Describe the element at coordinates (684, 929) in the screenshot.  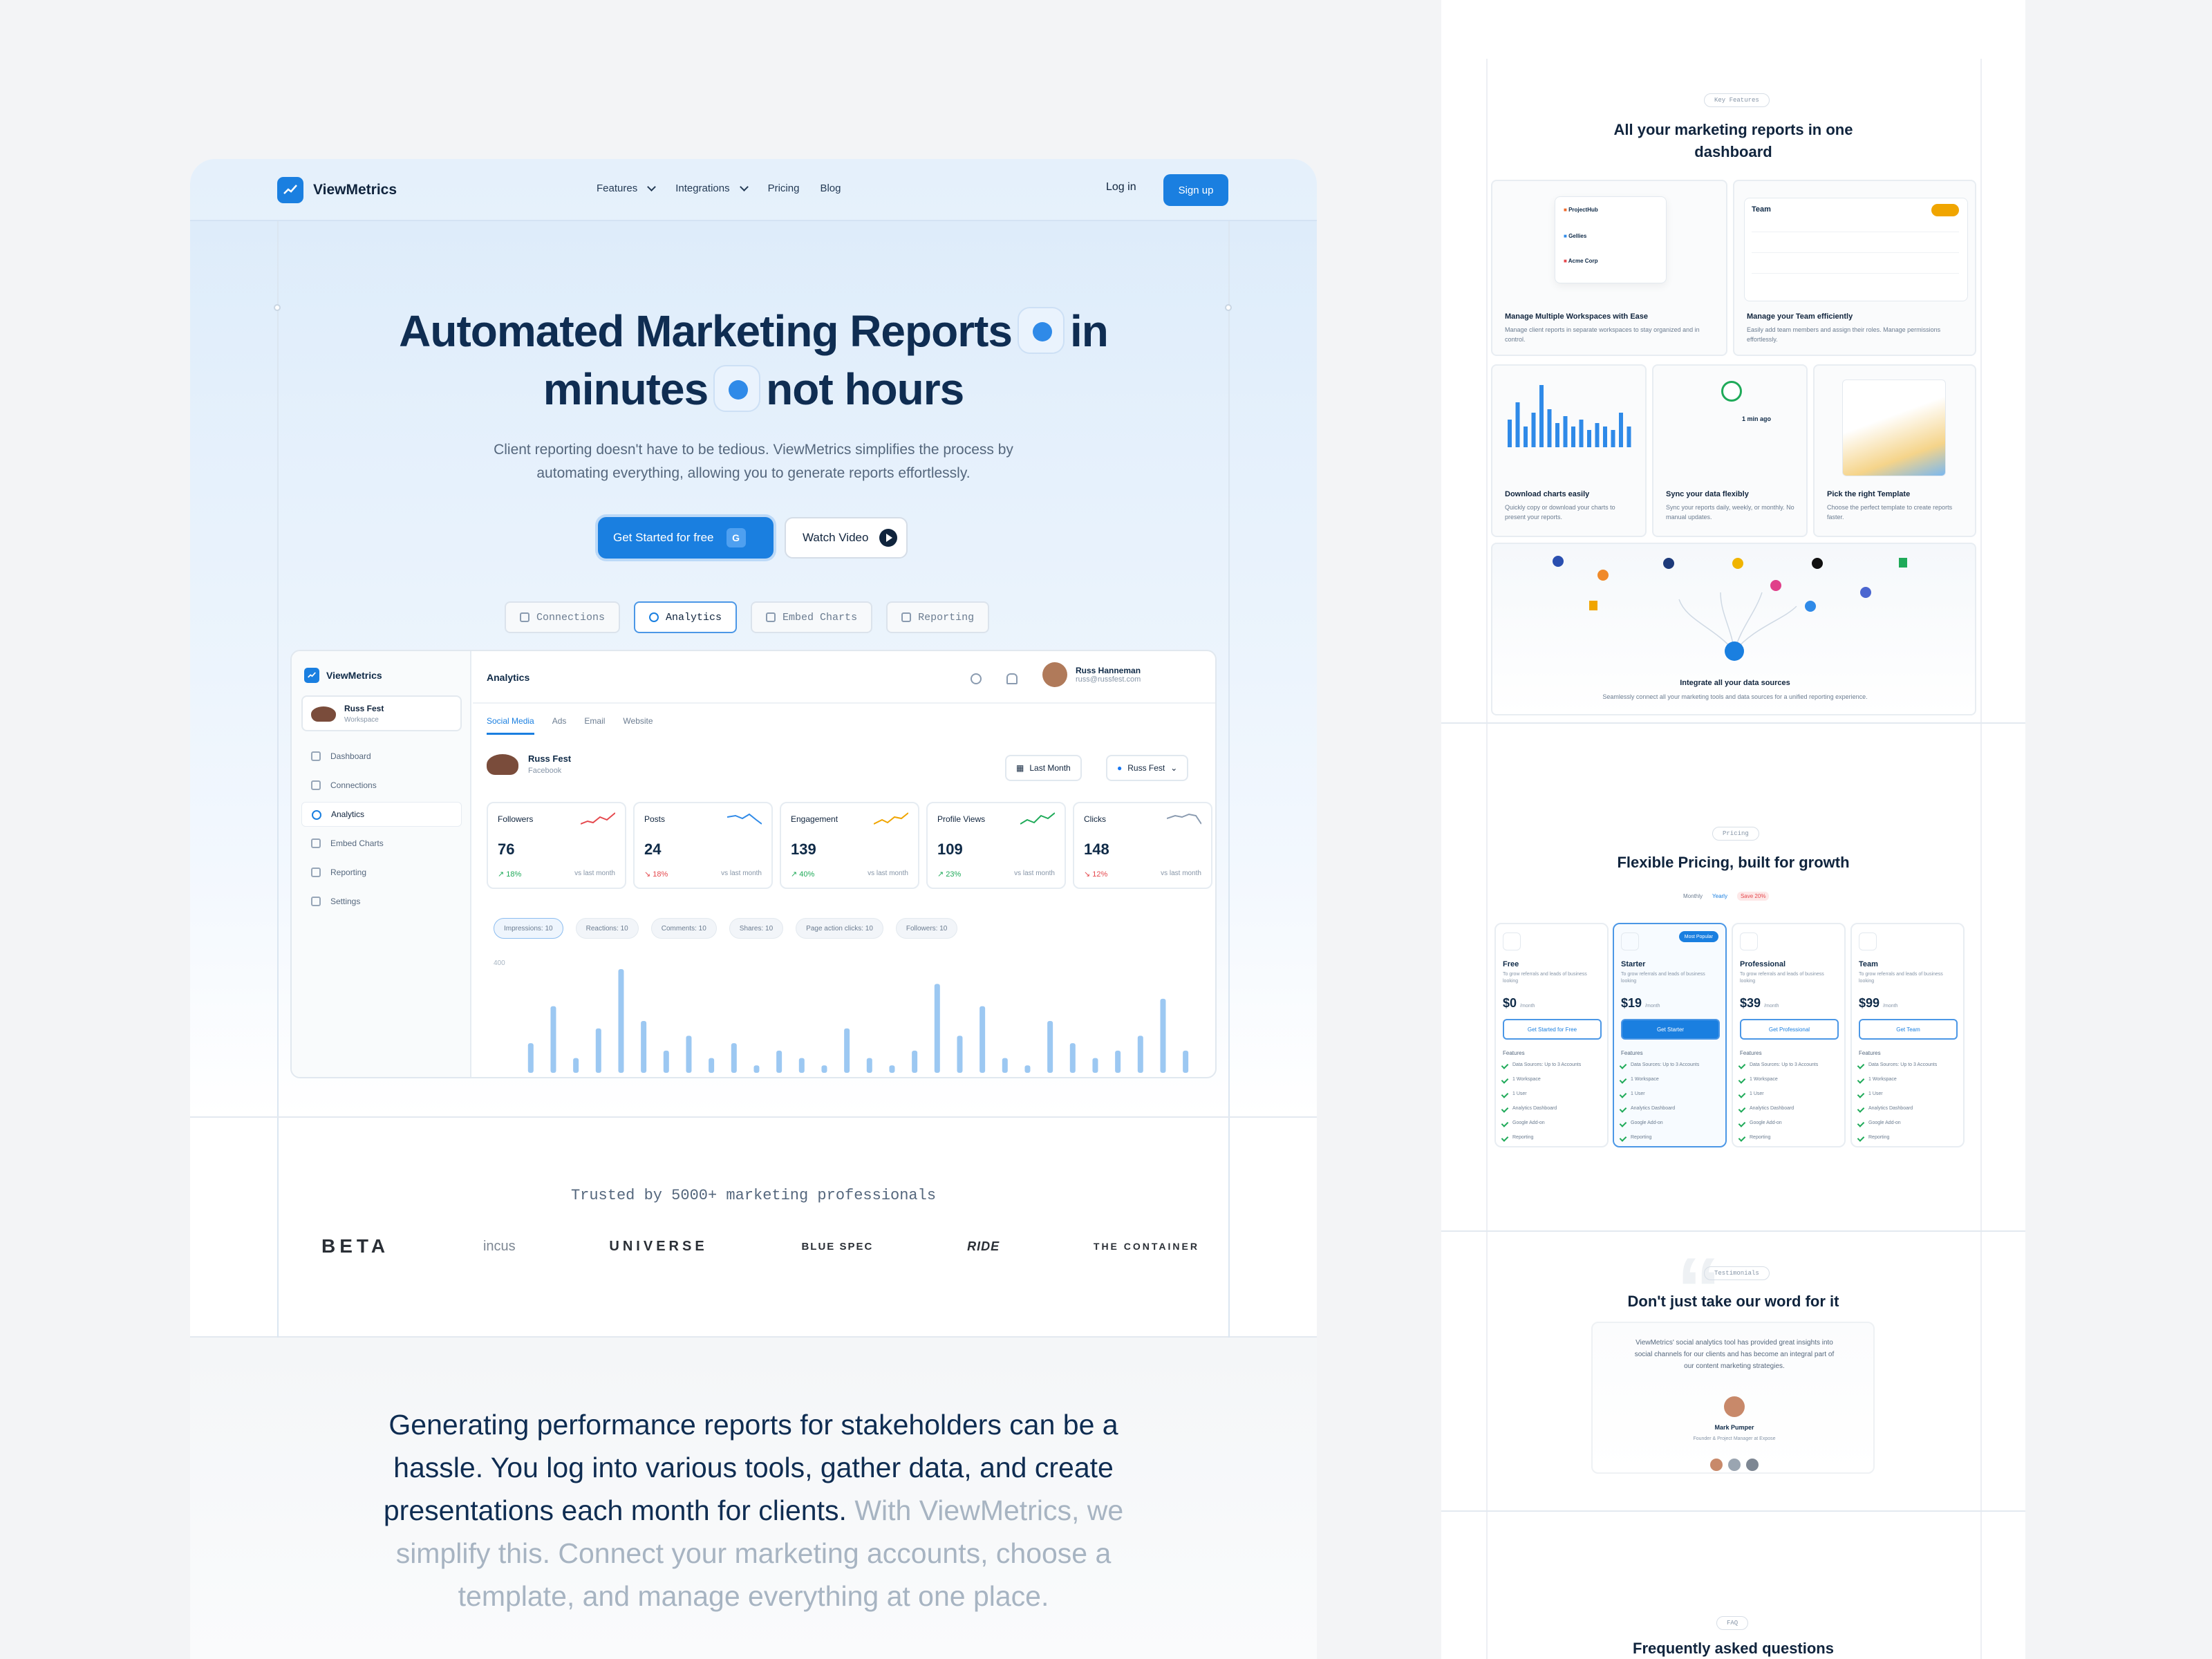
I see `filter-chip: Comments: 10` at that location.